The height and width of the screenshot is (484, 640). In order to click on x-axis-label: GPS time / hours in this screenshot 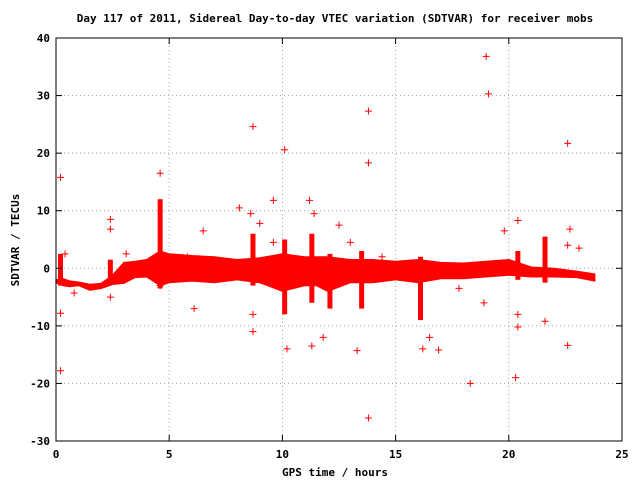, I will do `click(335, 472)`.